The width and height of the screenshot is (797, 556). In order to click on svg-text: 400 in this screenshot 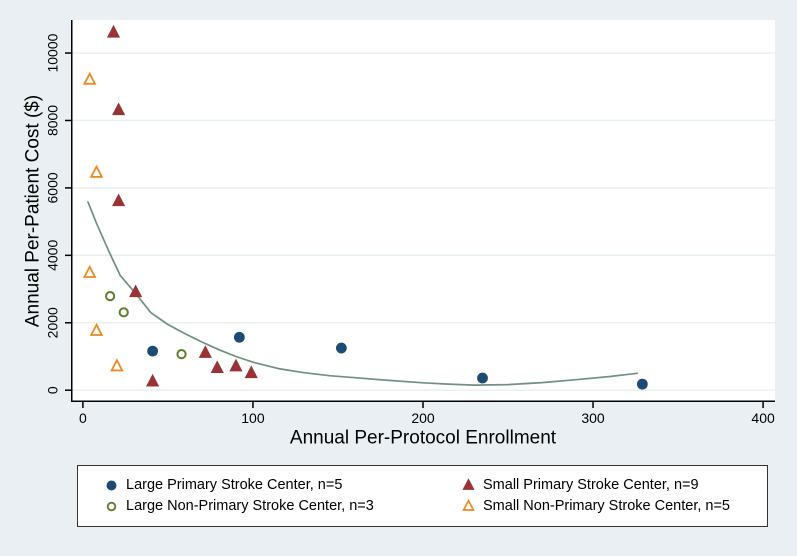, I will do `click(763, 418)`.